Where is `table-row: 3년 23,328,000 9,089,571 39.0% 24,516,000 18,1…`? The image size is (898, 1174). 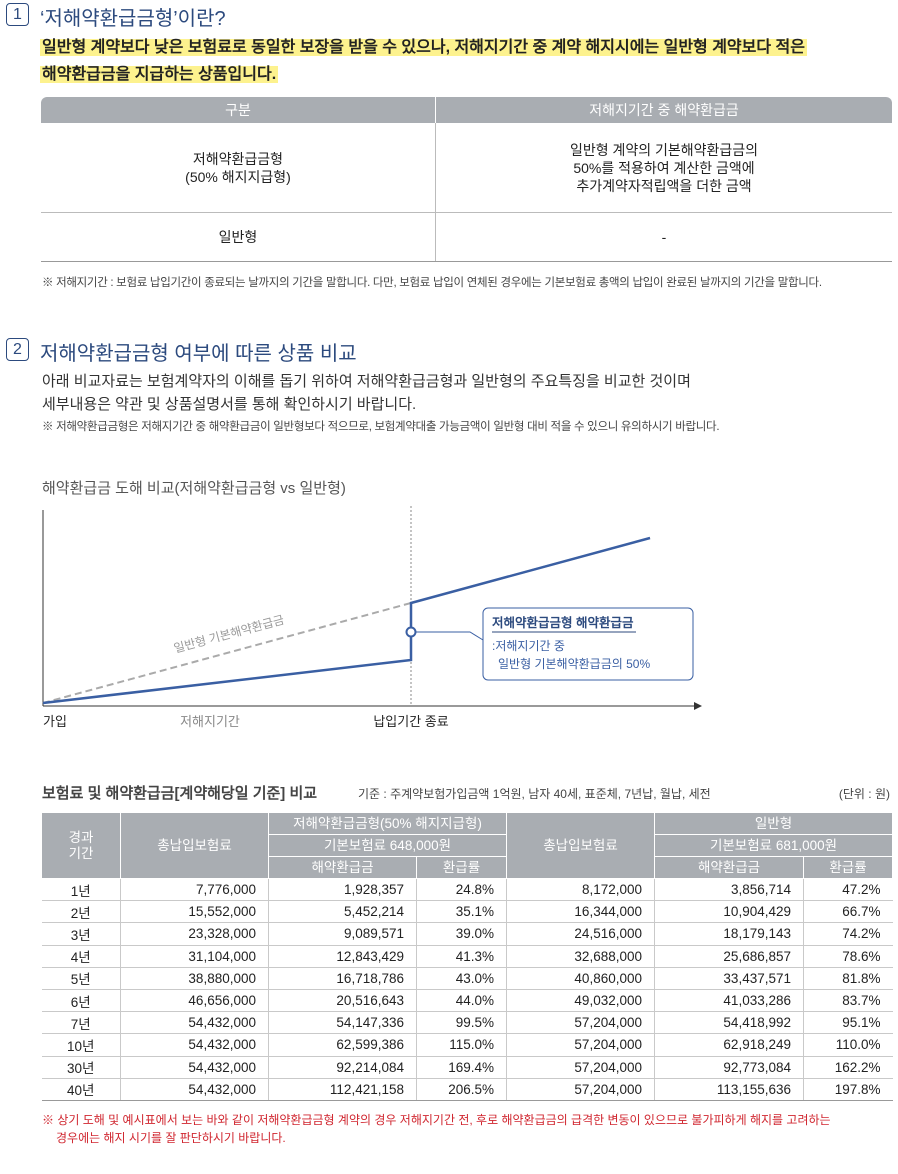
table-row: 3년 23,328,000 9,089,571 39.0% 24,516,000 18,1… is located at coordinates (467, 934).